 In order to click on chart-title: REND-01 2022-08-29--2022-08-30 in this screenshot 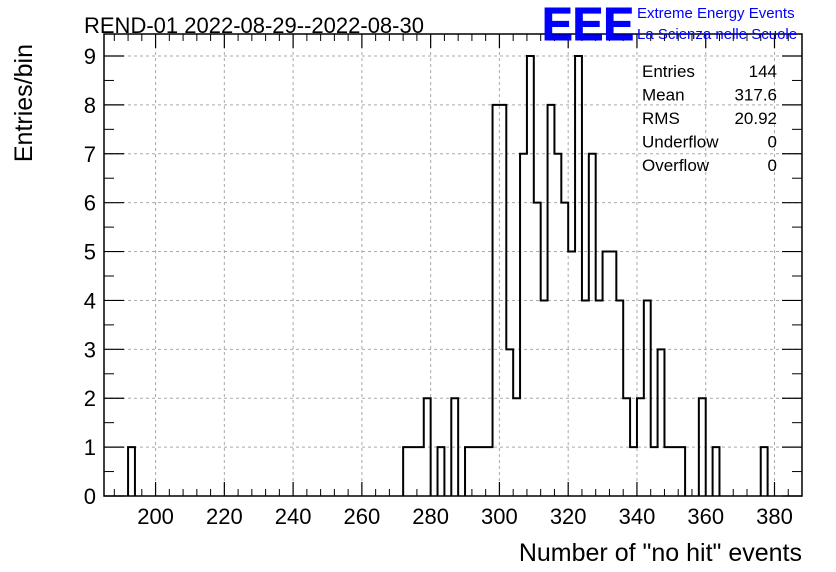, I will do `click(254, 25)`.